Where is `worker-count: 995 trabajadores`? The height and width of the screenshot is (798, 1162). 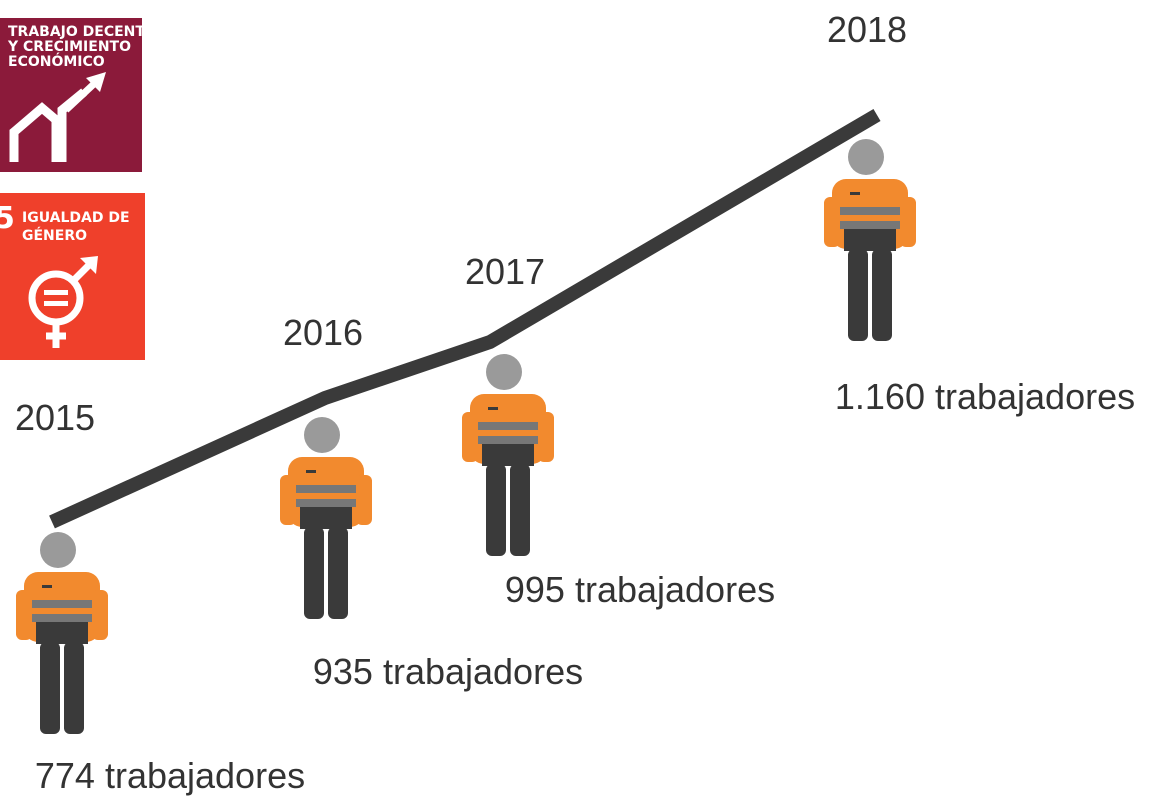
worker-count: 995 trabajadores is located at coordinates (640, 589).